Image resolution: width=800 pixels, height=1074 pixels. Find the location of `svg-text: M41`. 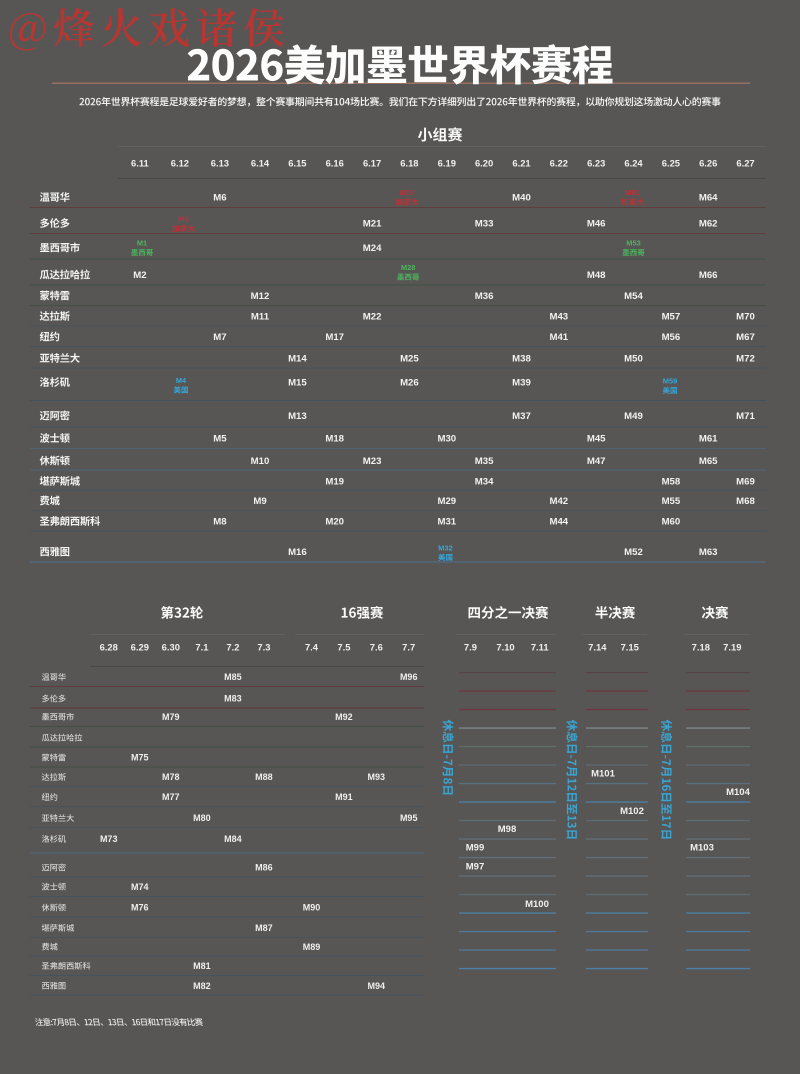

svg-text: M41 is located at coordinates (558, 337).